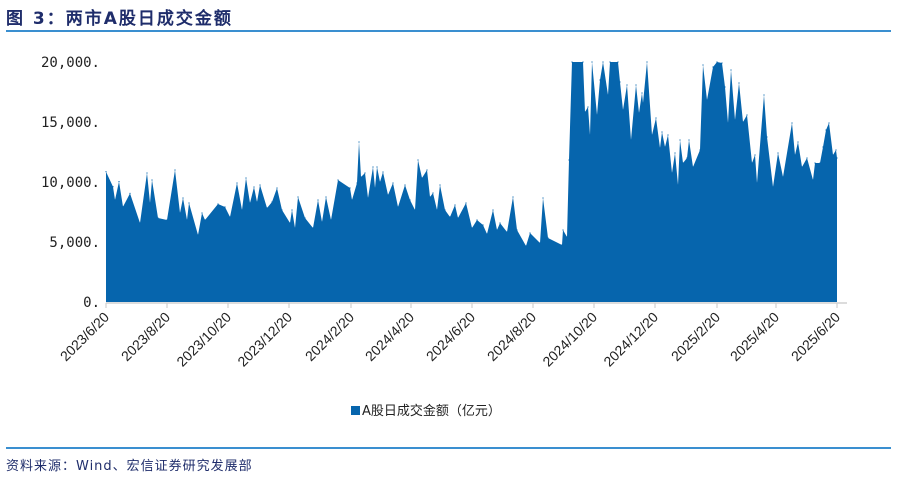 The height and width of the screenshot is (479, 897). What do you see at coordinates (755, 337) in the screenshot?
I see `x-tick-label: 2025/4/20` at bounding box center [755, 337].